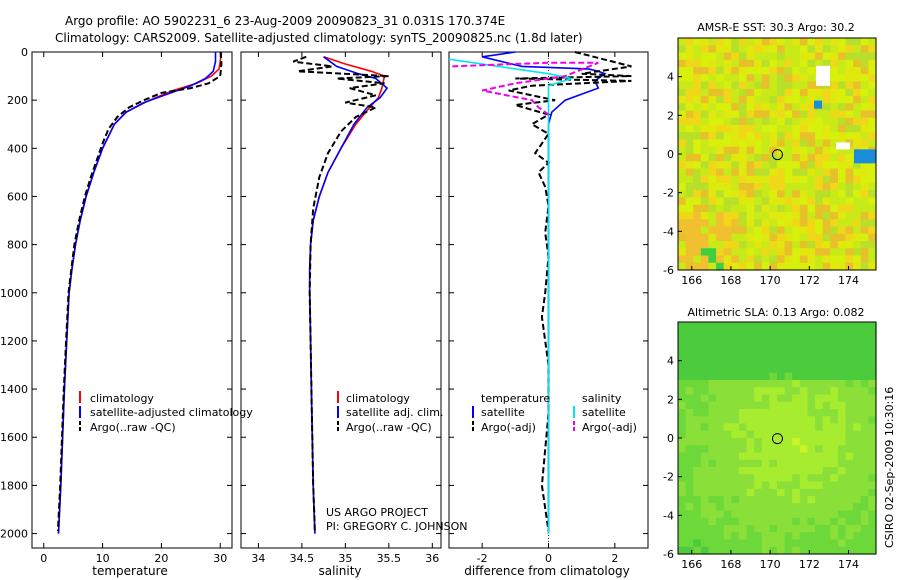 The height and width of the screenshot is (580, 900). What do you see at coordinates (394, 412) in the screenshot?
I see `legend-label: satellite adj. clim.` at bounding box center [394, 412].